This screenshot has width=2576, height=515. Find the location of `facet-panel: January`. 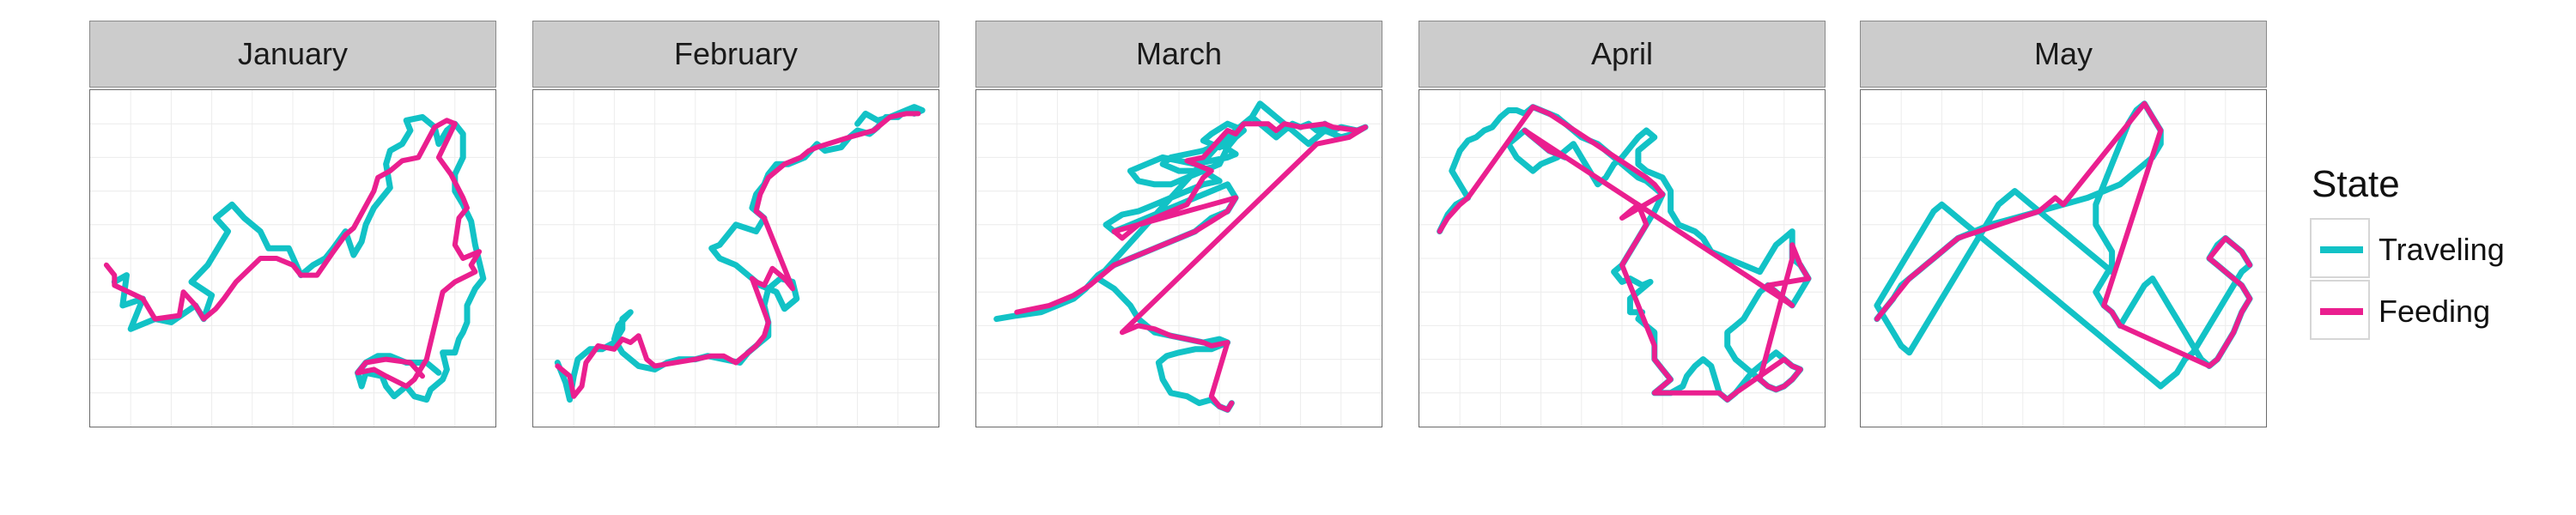

facet-panel: January is located at coordinates (292, 224).